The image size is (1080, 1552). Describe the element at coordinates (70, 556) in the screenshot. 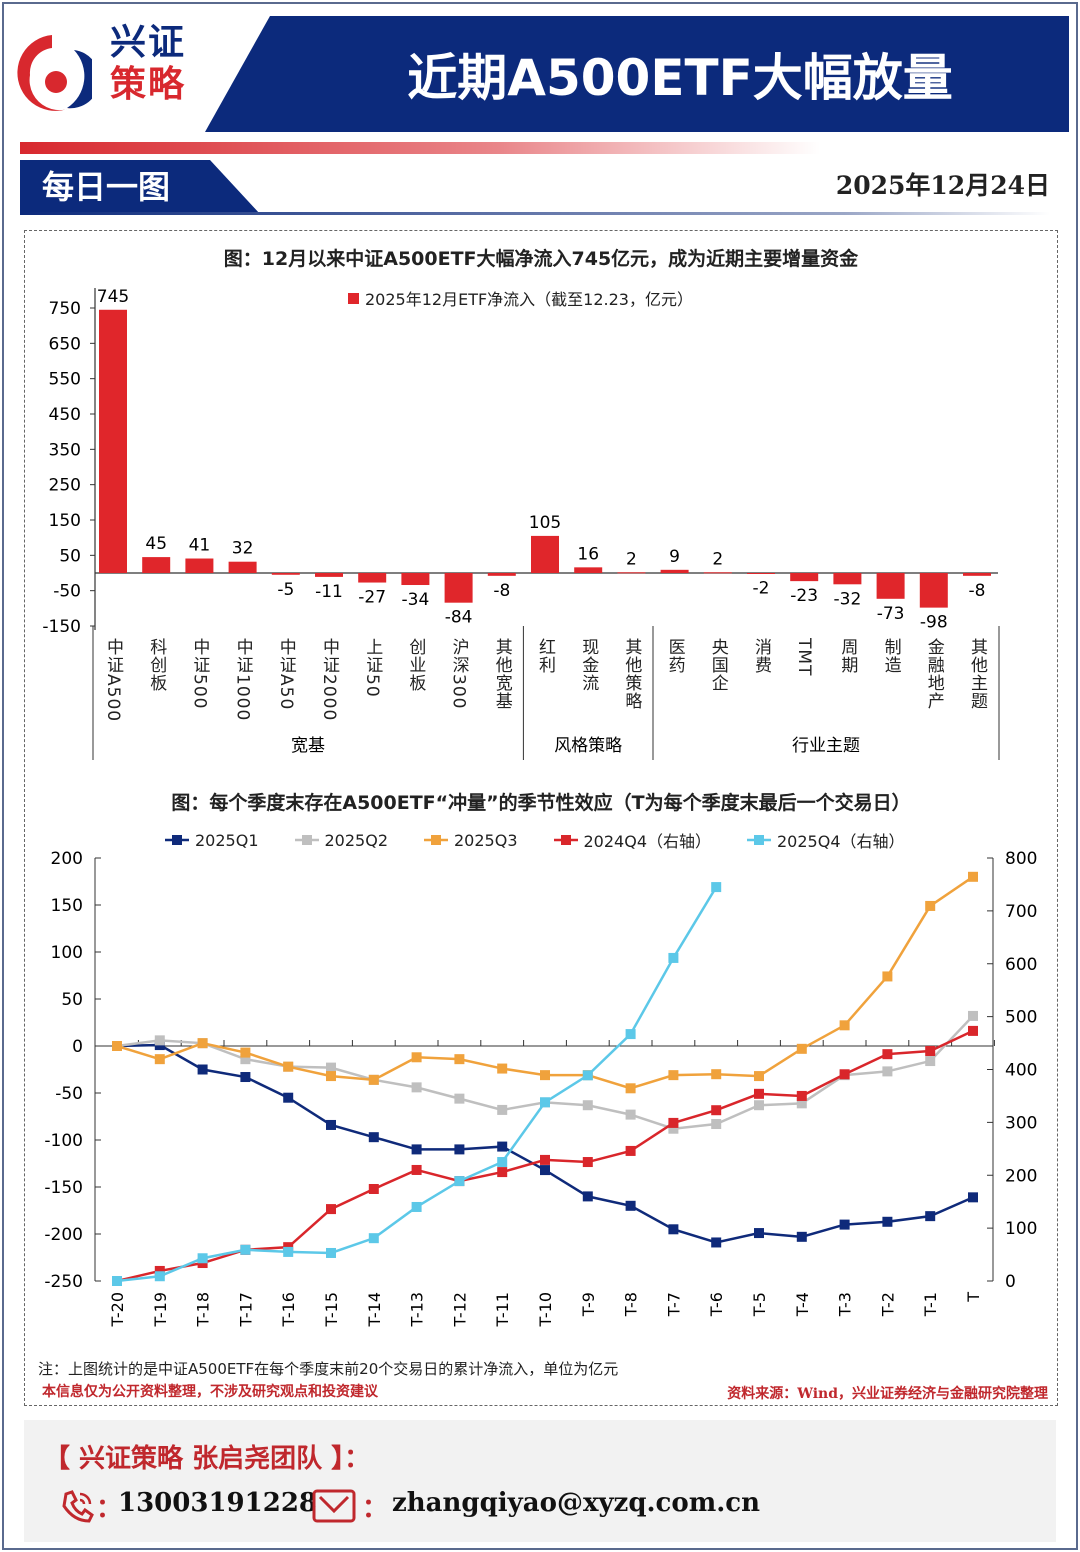

I see `y-tick-label: 50` at that location.